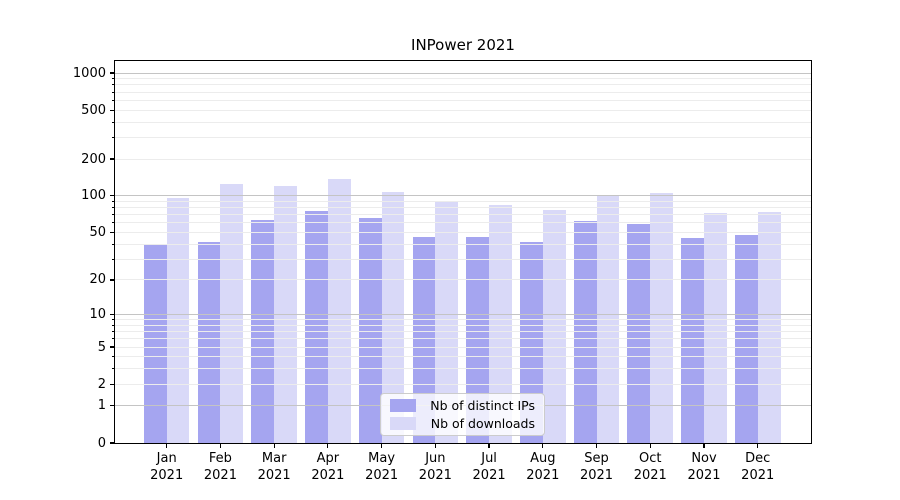  I want to click on x-tick-label-nov: Nov 2021, so click(704, 467).